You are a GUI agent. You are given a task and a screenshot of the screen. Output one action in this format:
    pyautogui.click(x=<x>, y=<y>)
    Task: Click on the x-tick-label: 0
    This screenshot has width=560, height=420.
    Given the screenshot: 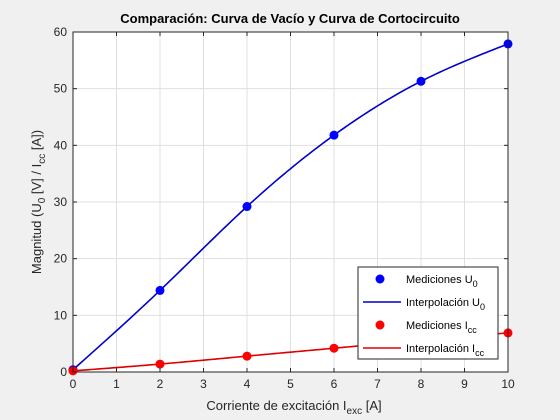 What is the action you would take?
    pyautogui.click(x=73, y=384)
    